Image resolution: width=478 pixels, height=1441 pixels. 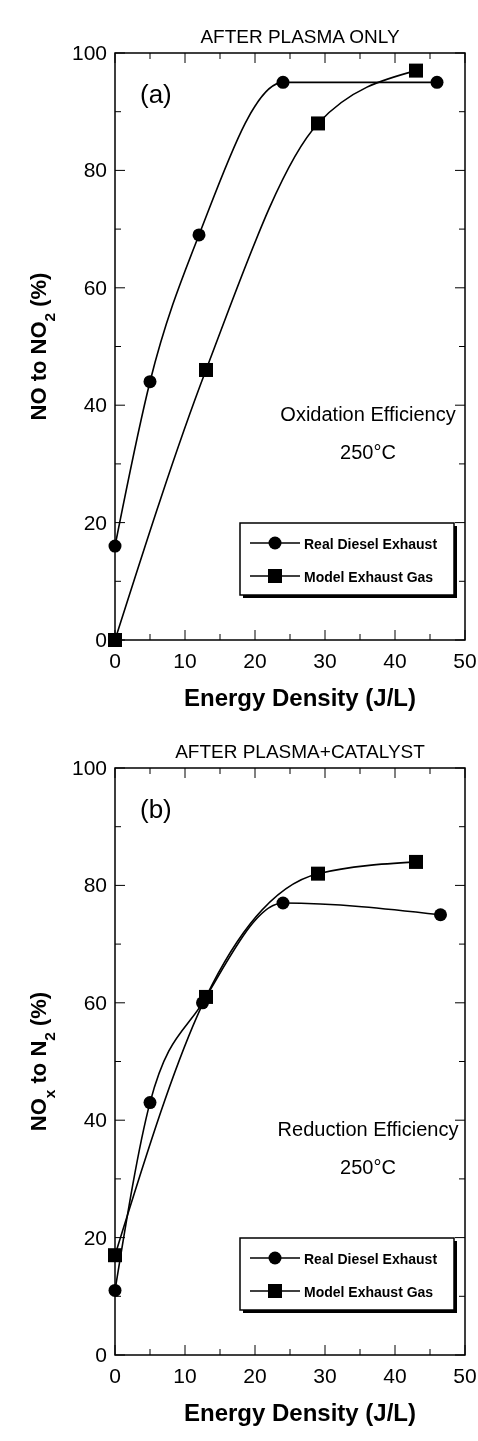 What do you see at coordinates (300, 36) in the screenshot?
I see `chart-title: AFTER PLASMA ONLY` at bounding box center [300, 36].